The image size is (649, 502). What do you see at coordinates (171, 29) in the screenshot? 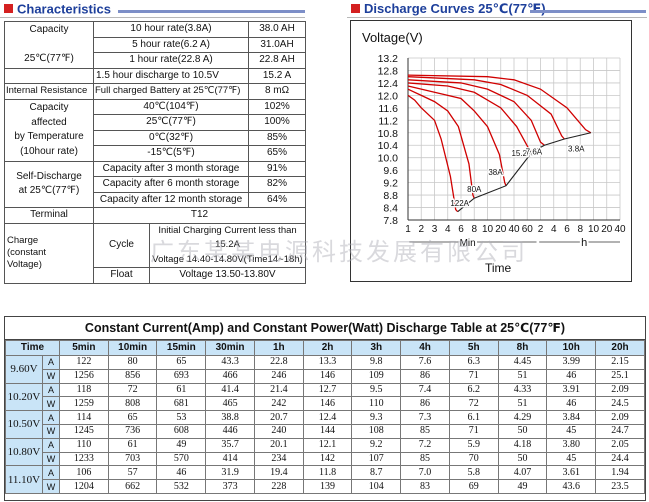
I see `capacity-row-label: 10 hour rate(3.8A)` at bounding box center [171, 29].